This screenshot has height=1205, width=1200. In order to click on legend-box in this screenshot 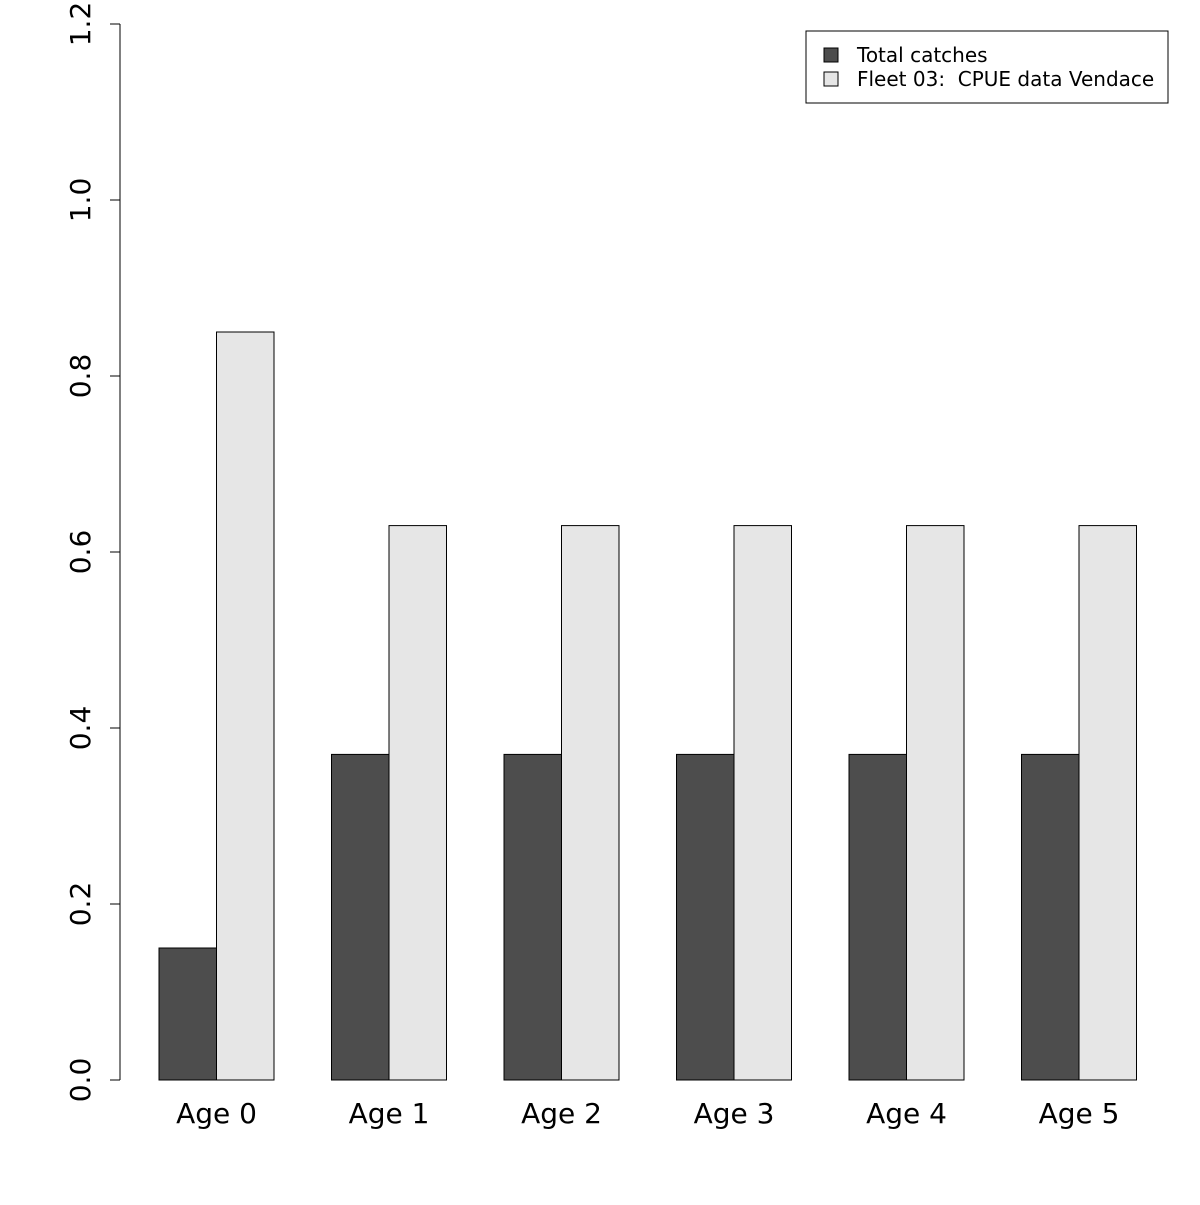, I will do `click(987, 67)`.